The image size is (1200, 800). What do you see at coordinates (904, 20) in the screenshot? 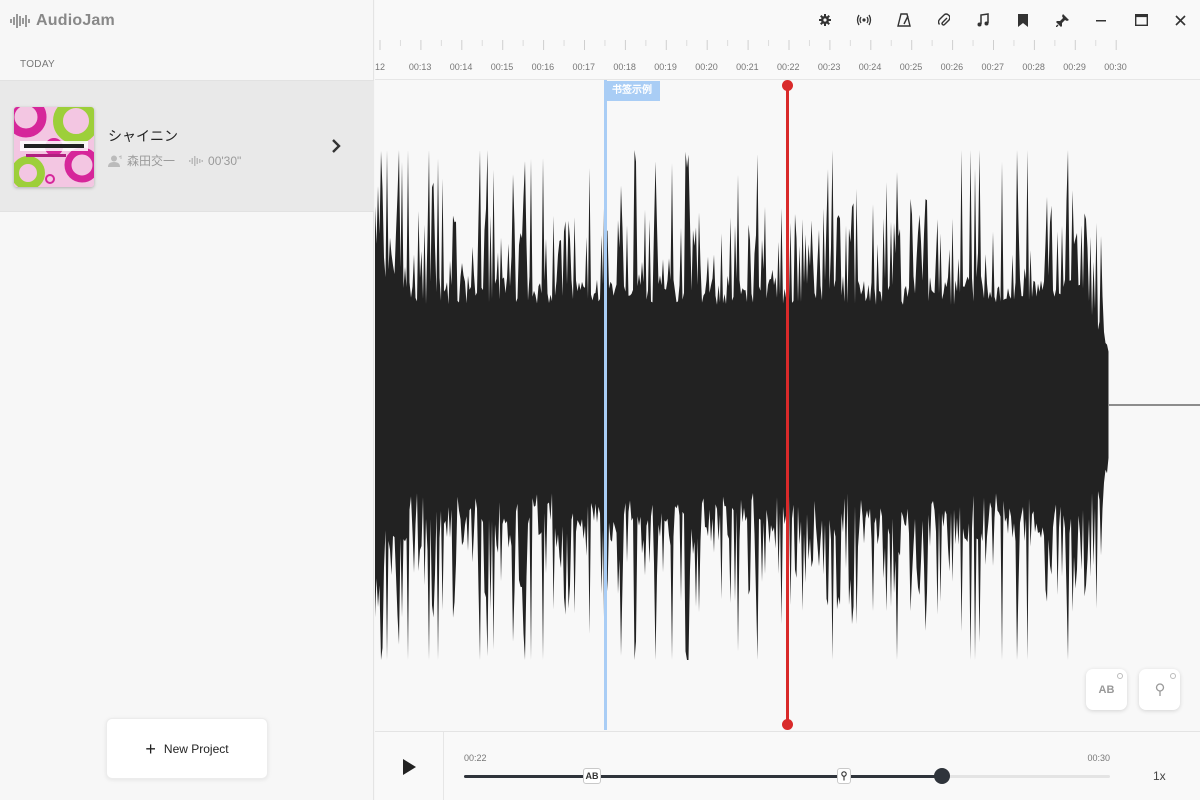
I see `metronome-icon` at bounding box center [904, 20].